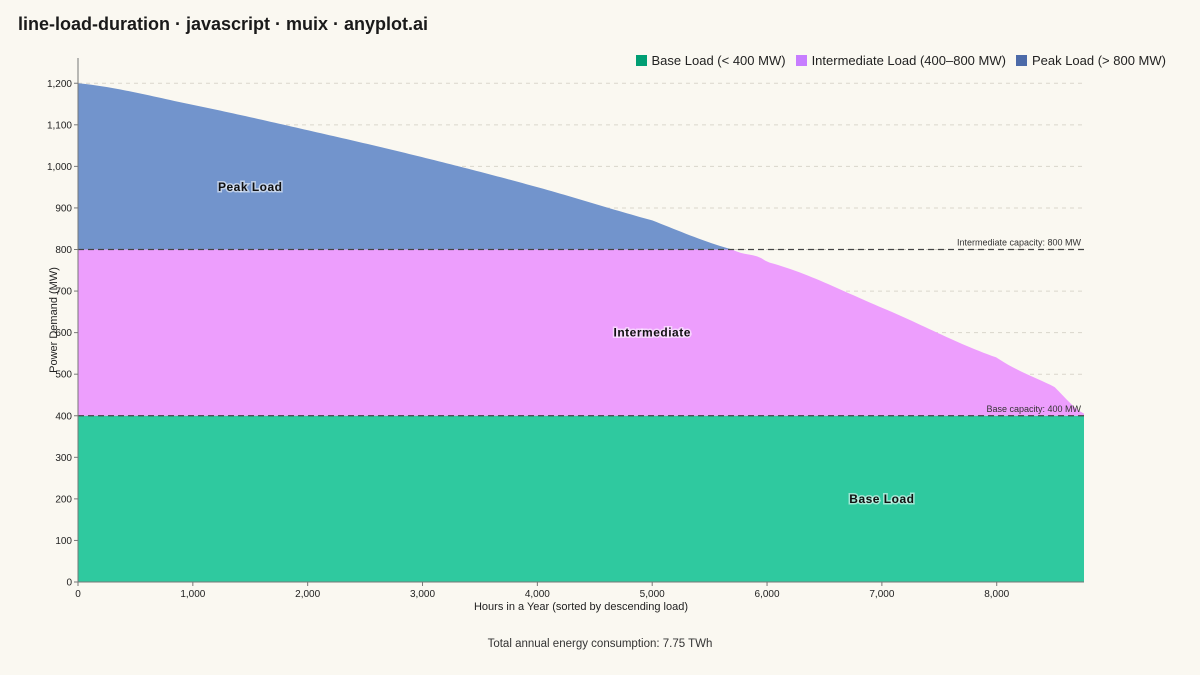  Describe the element at coordinates (767, 594) in the screenshot. I see `x-tick-label: 6,000` at that location.